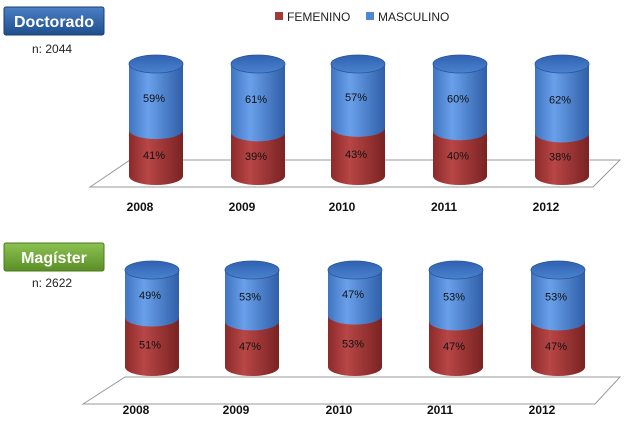  Describe the element at coordinates (154, 99) in the screenshot. I see `data-label-masculino: 59%` at that location.